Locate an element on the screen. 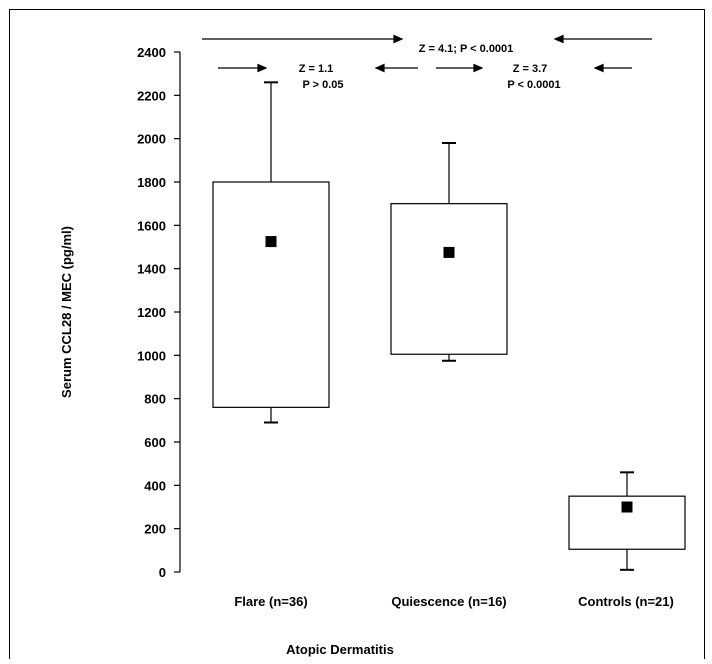  y-axis-label: Serum CCL28 / MEC (pg/ml) is located at coordinates (66, 312).